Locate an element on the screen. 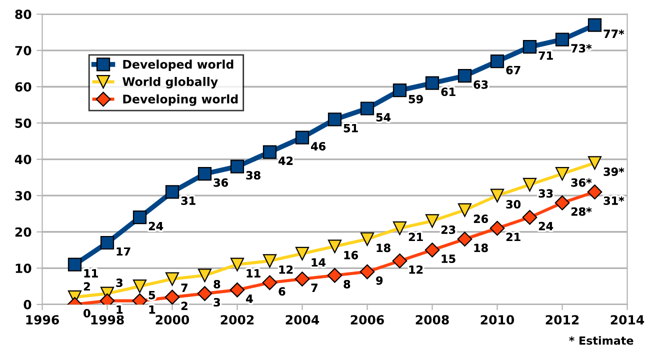 The image size is (650, 354). y-tick-label: 70 is located at coordinates (23, 51).